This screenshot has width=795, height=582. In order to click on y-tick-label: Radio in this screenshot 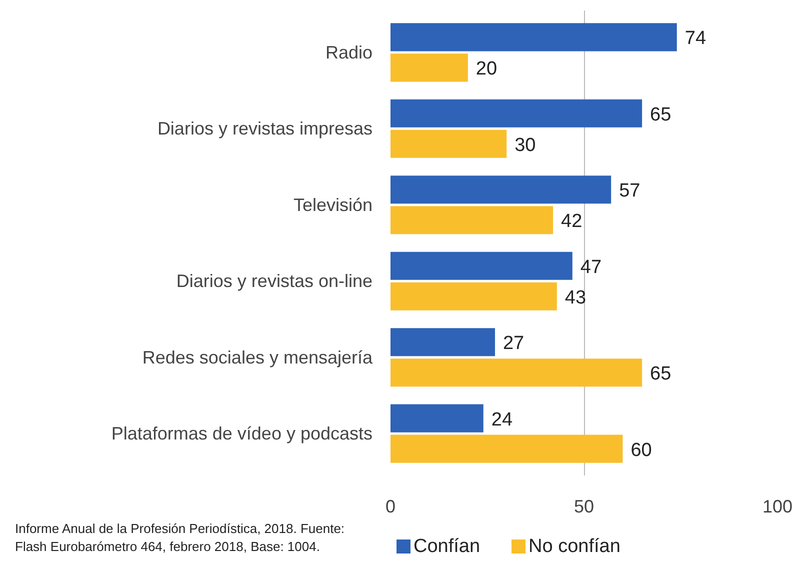, I will do `click(348, 52)`.